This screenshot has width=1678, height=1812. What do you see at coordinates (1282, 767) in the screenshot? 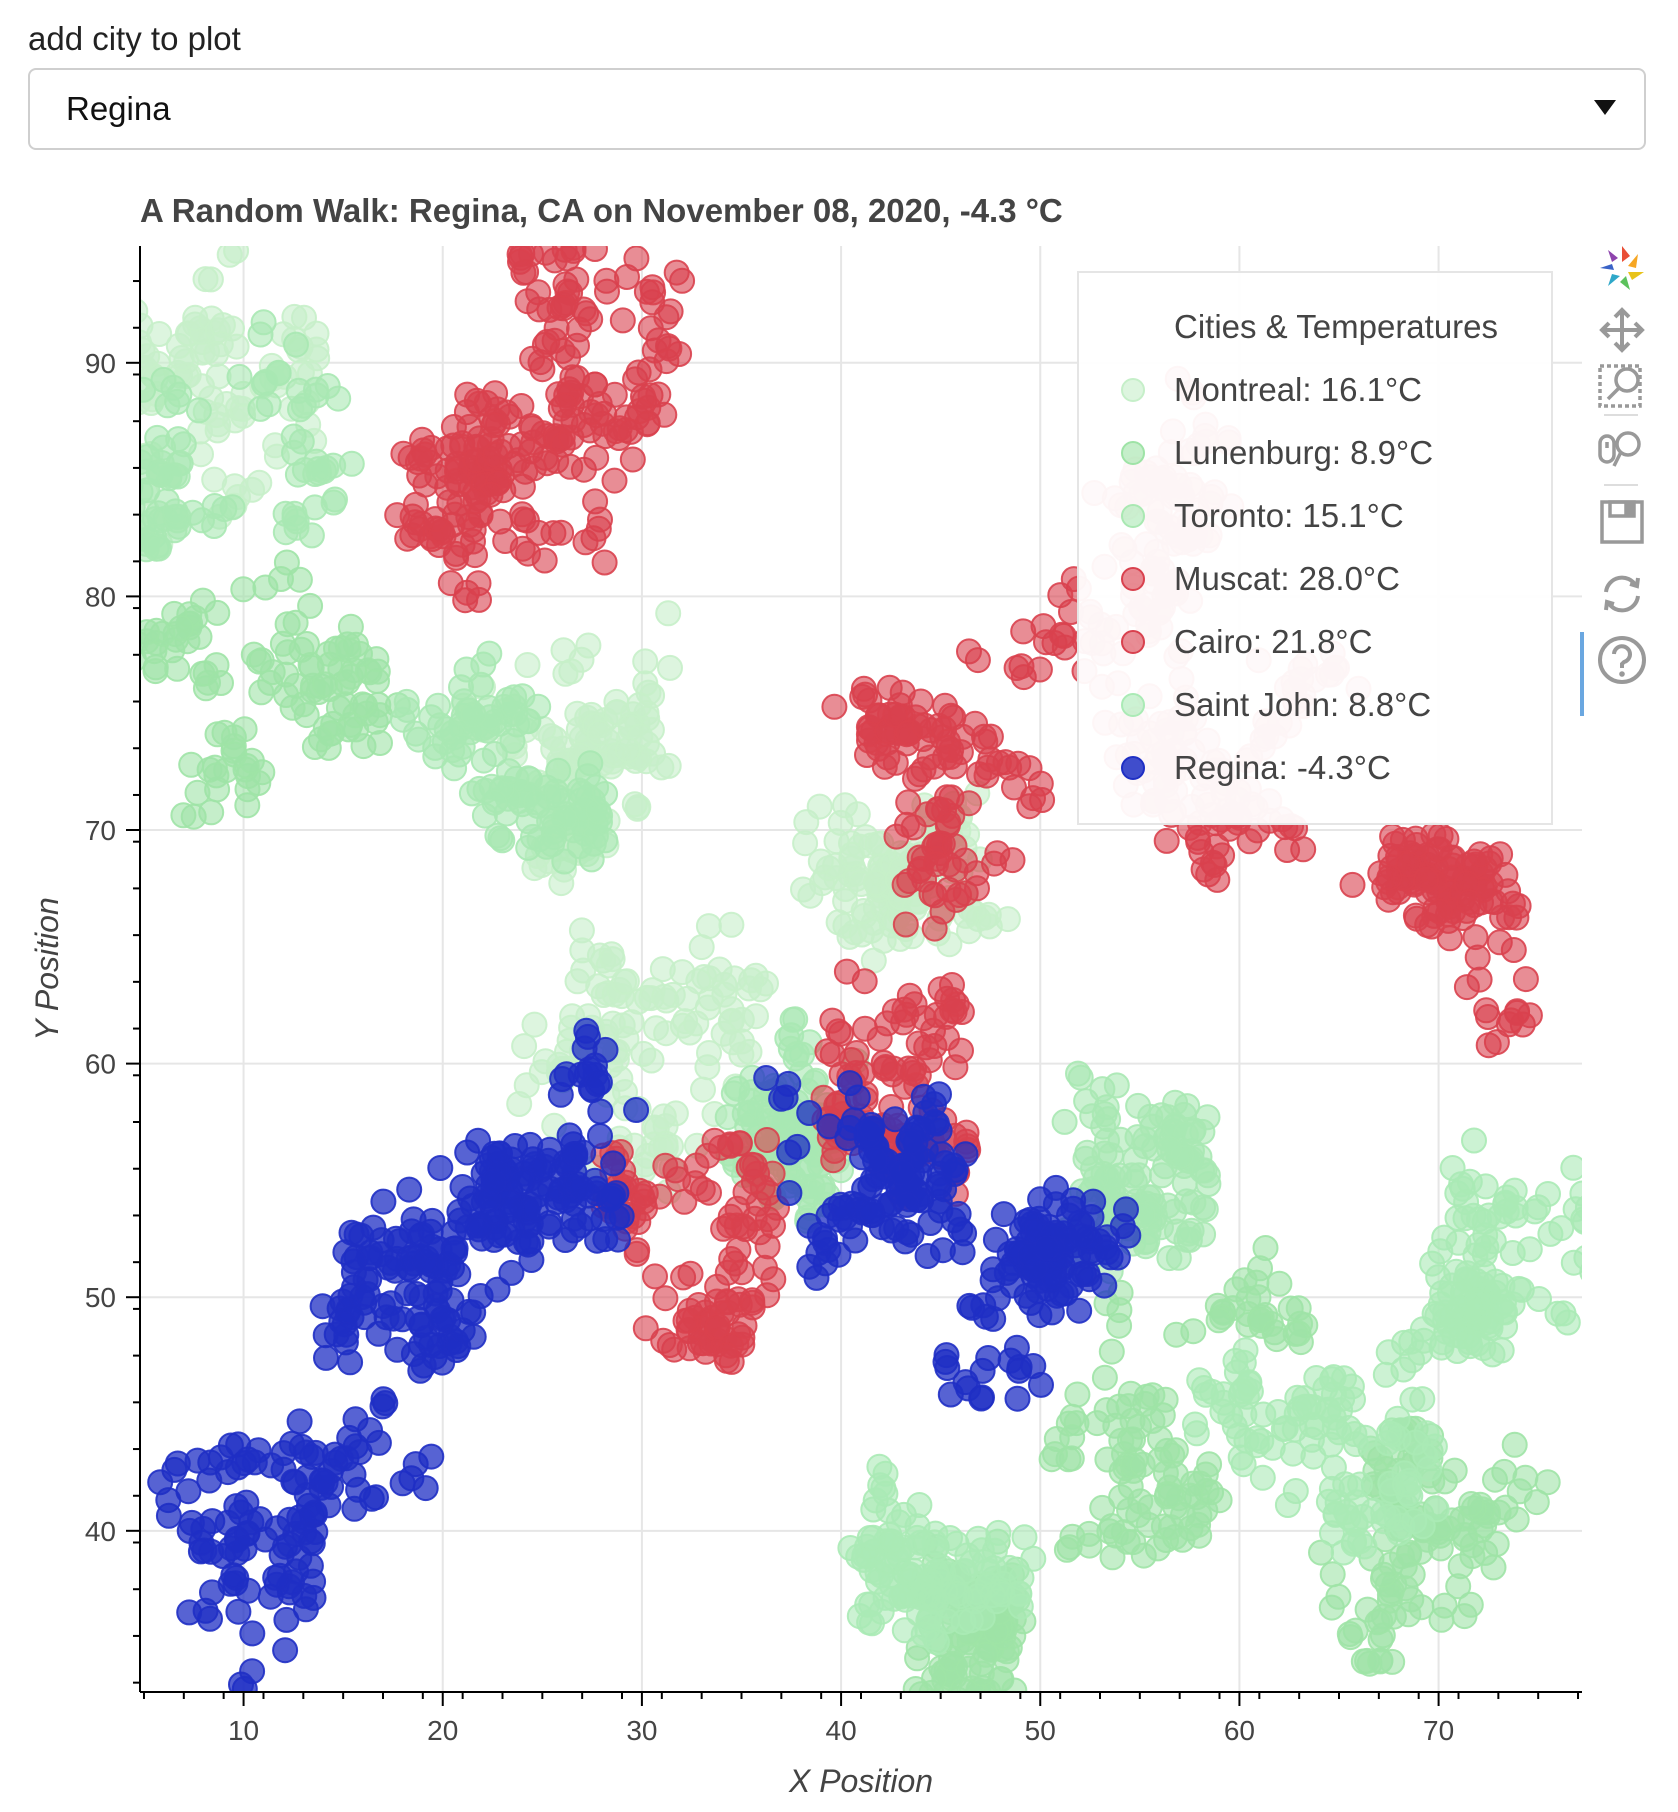
I see `legend-entry: Regina: -4.3°C` at bounding box center [1282, 767].